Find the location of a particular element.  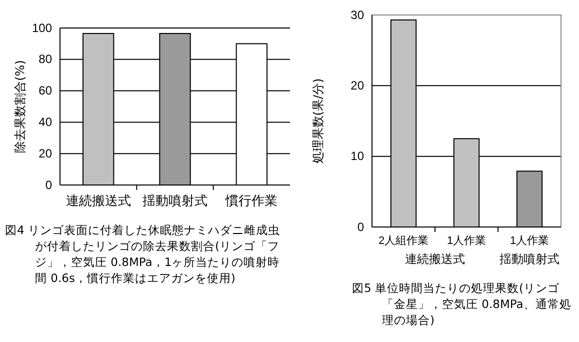

caption: 図4 リンゴ表面に付着した休眠態ナミハダニ雌成虫が付着したリンゴの除去果数割合(リンゴ「フジ」，空気圧 0.8MPa，1ヶ所当たりの噴射時間 0.6s，慣行作業はエアガンを使用) is located at coordinates (143, 254).